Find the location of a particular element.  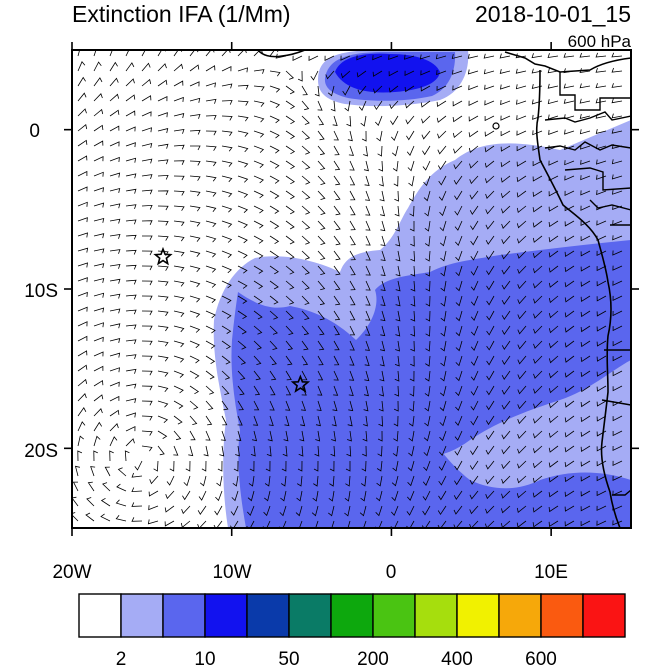

colorbar-box is located at coordinates (394, 615).